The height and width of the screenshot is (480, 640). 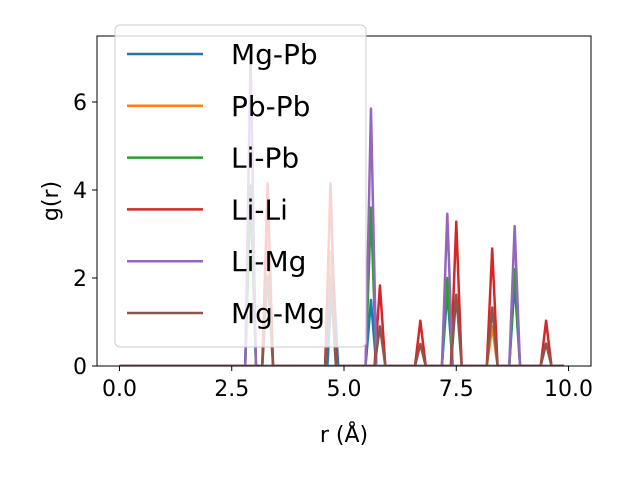 What do you see at coordinates (456, 389) in the screenshot?
I see `x-tick-label: 7.5` at bounding box center [456, 389].